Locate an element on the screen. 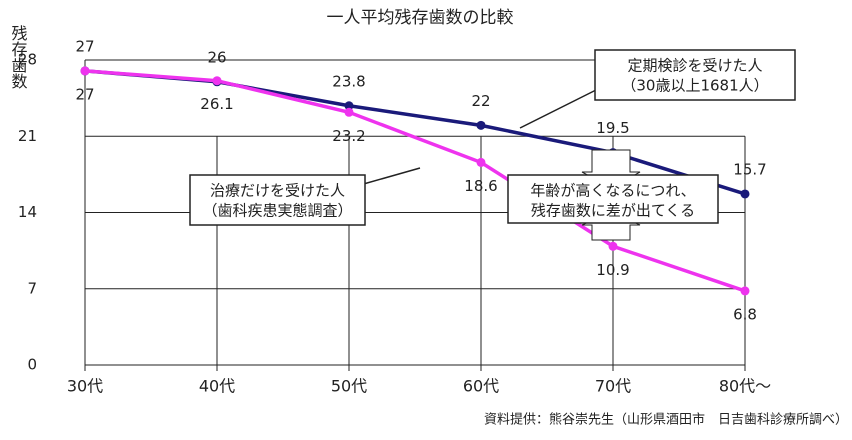 This screenshot has height=440, width=852. legend-magenta-text: 治療だけを受けた人 is located at coordinates (277, 191).